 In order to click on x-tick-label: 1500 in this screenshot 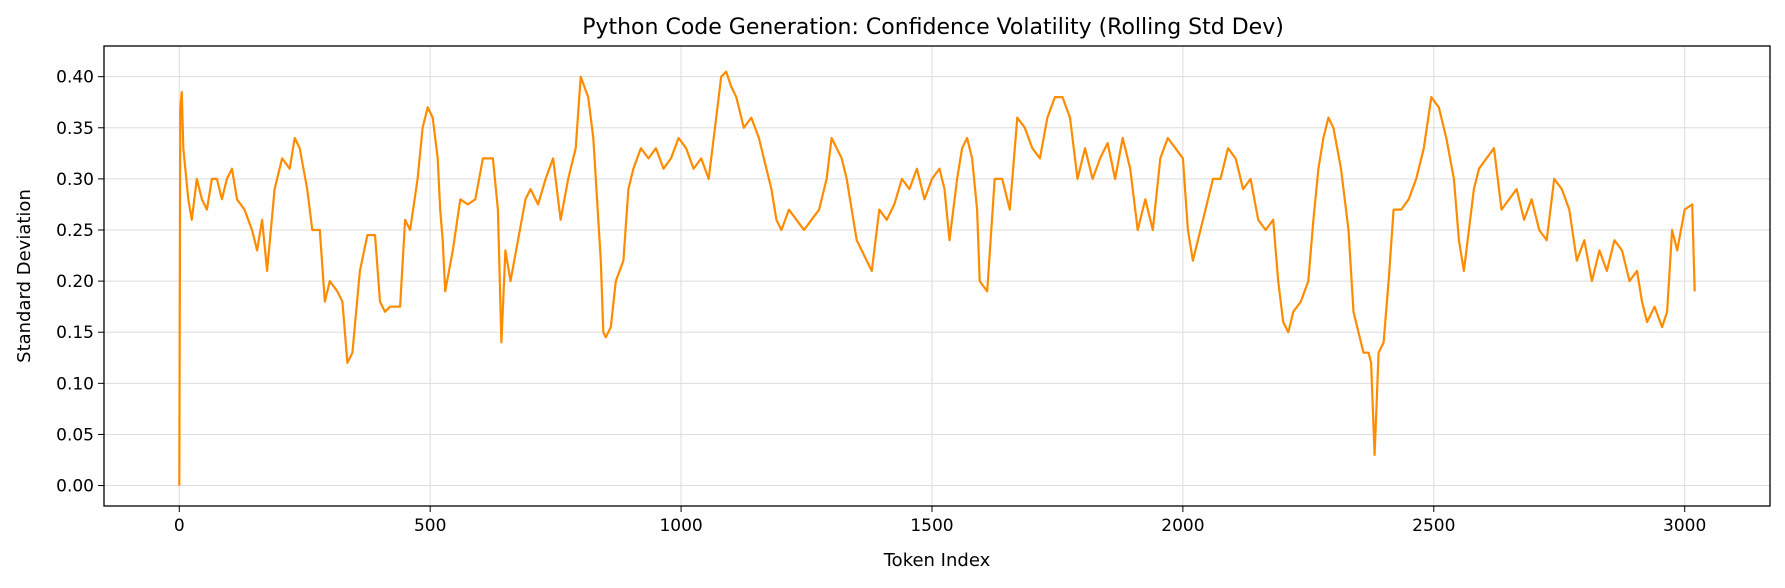, I will do `click(931, 526)`.